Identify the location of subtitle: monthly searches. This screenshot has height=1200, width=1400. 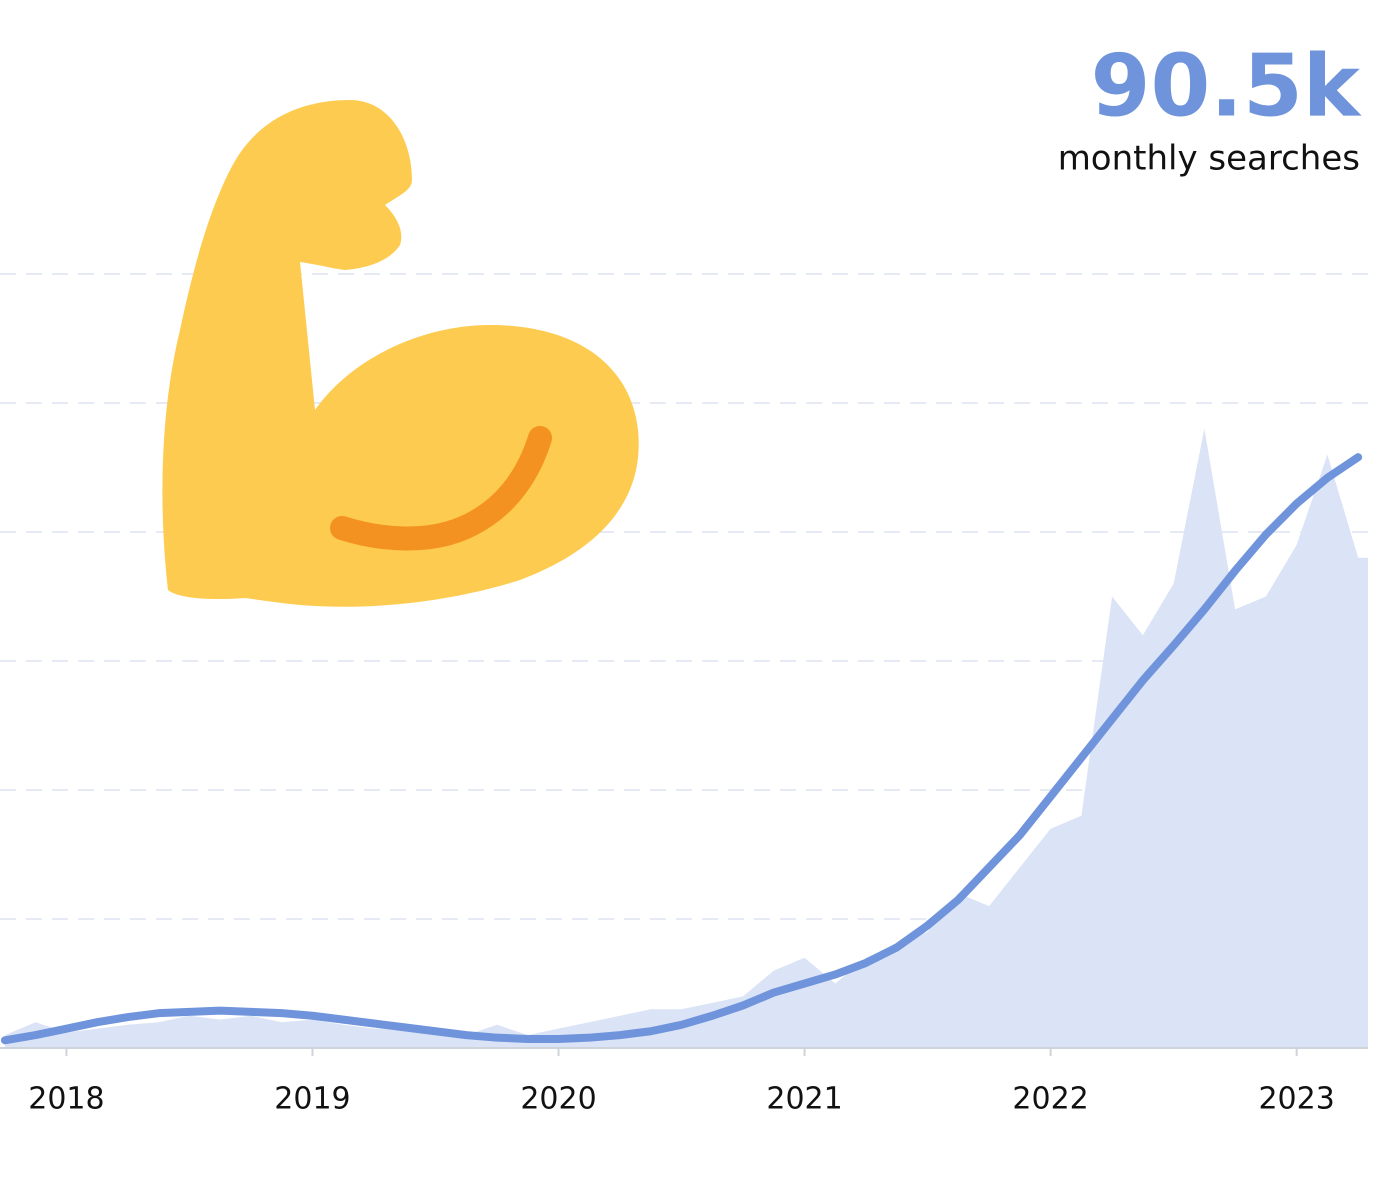
(1209, 159).